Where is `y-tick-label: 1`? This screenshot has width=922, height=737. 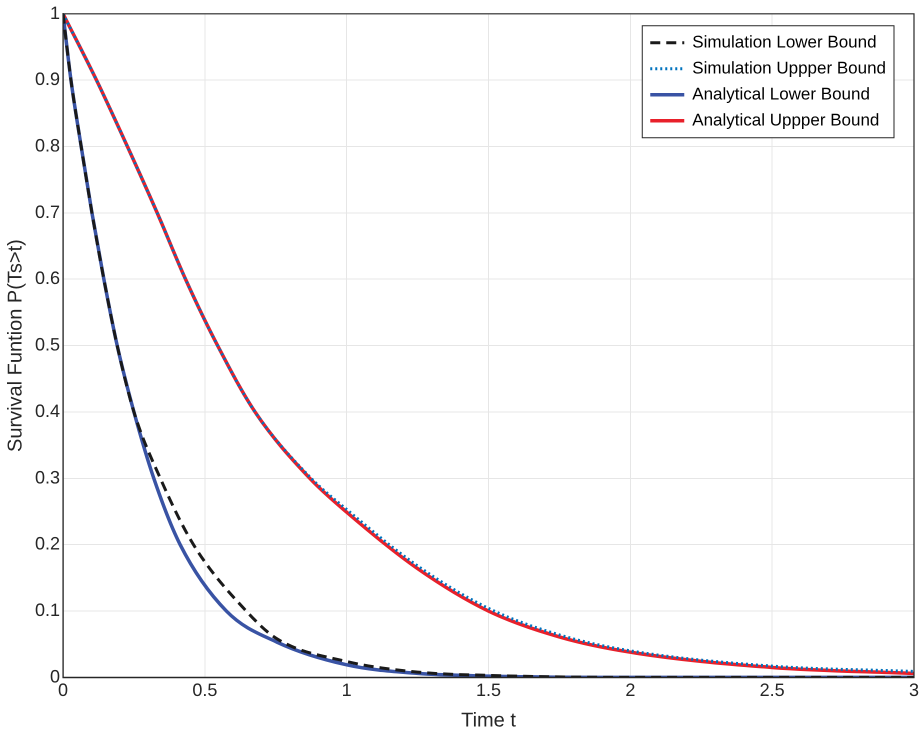 y-tick-label: 1 is located at coordinates (55, 12).